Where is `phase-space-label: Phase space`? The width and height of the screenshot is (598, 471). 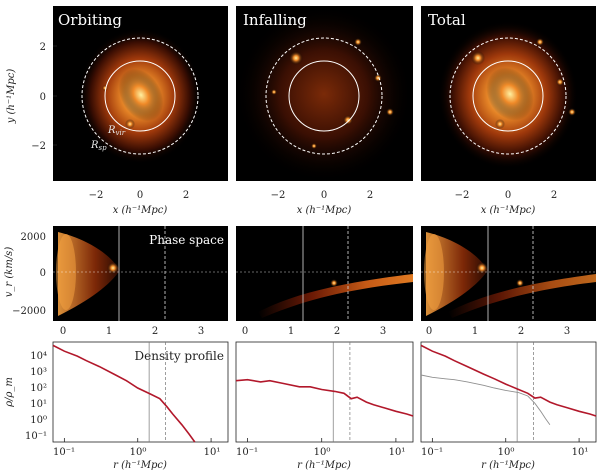
phase-space-label: Phase space is located at coordinates (186, 240).